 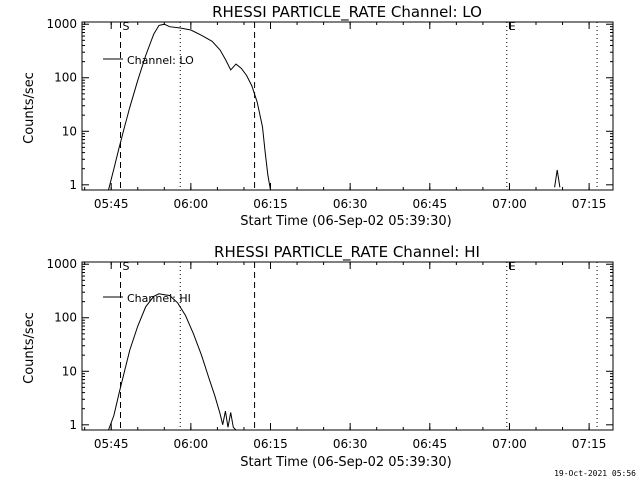 I want to click on panel-title: RHESSI PARTICLE_RATE Channel: LO, so click(x=347, y=12).